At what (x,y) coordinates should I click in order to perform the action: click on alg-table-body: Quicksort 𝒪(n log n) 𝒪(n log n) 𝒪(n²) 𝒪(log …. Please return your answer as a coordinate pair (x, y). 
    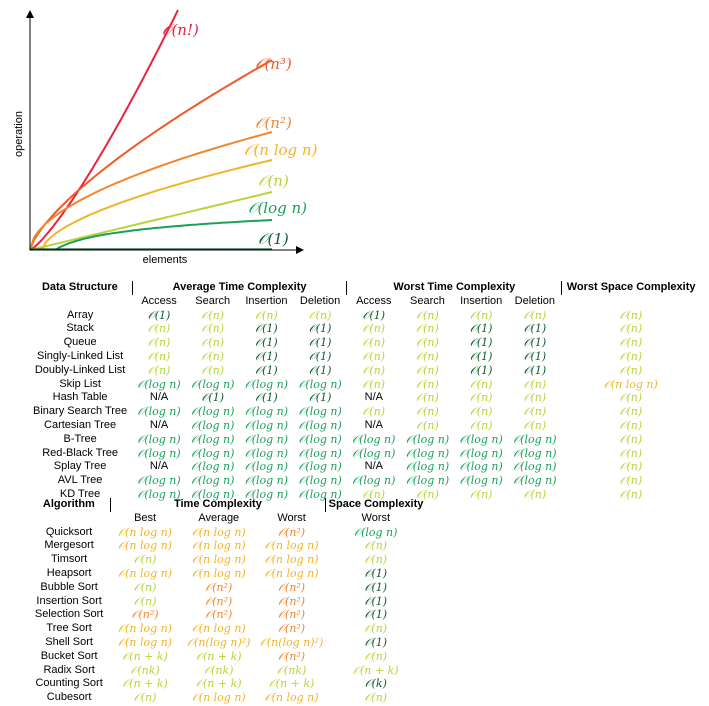
    Looking at the image, I should click on (227, 615).